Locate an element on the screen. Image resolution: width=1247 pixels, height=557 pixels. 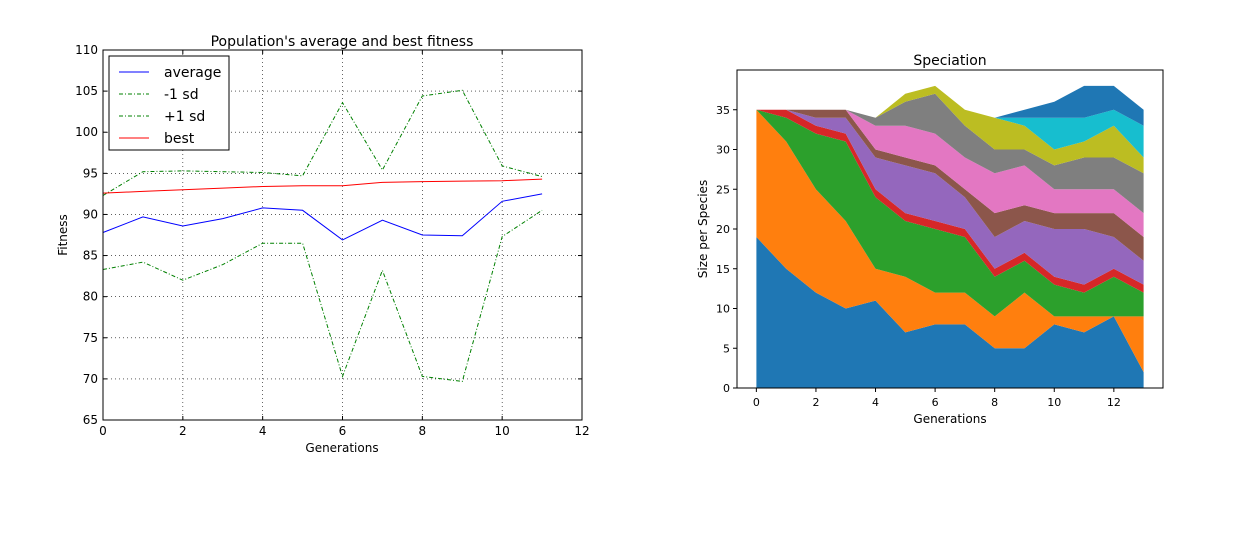
fitness-series-best is located at coordinates (322, 186).